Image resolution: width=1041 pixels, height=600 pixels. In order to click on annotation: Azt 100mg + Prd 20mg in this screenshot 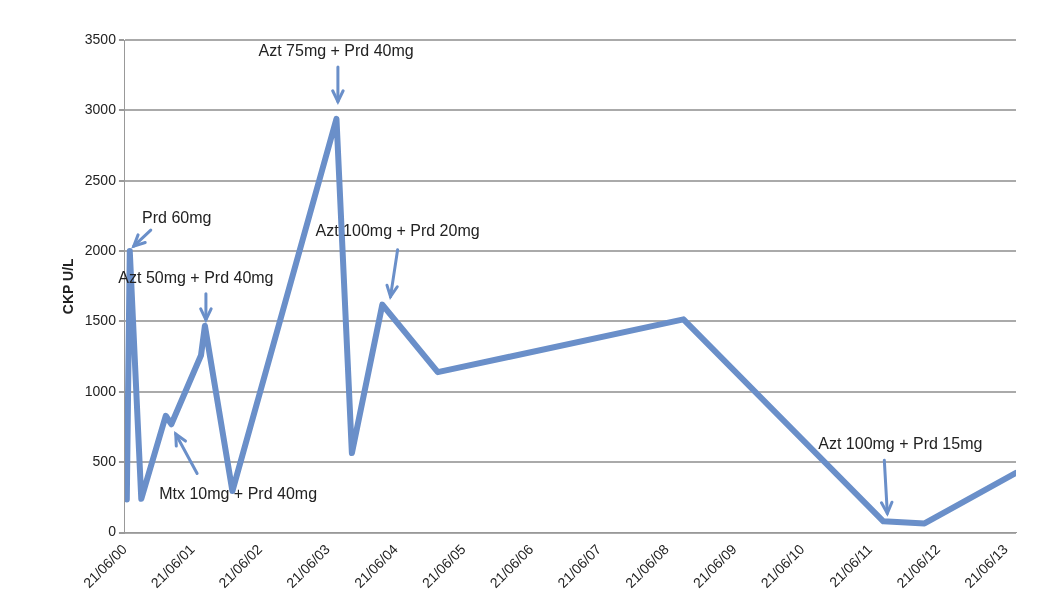, I will do `click(397, 230)`.